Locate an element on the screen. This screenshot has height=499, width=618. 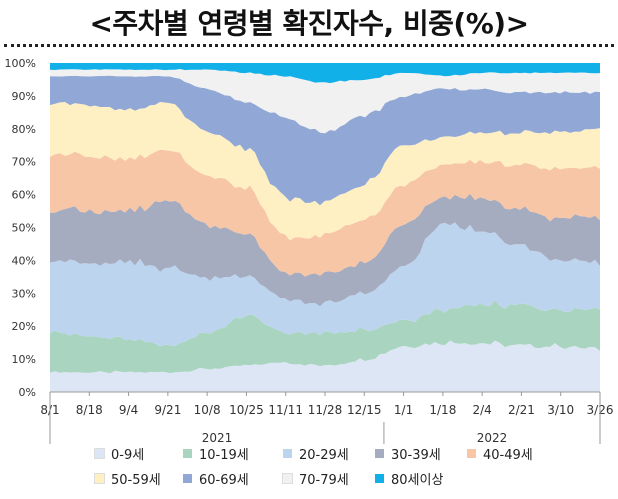
y-tick-label: 0% is located at coordinates (27, 392).